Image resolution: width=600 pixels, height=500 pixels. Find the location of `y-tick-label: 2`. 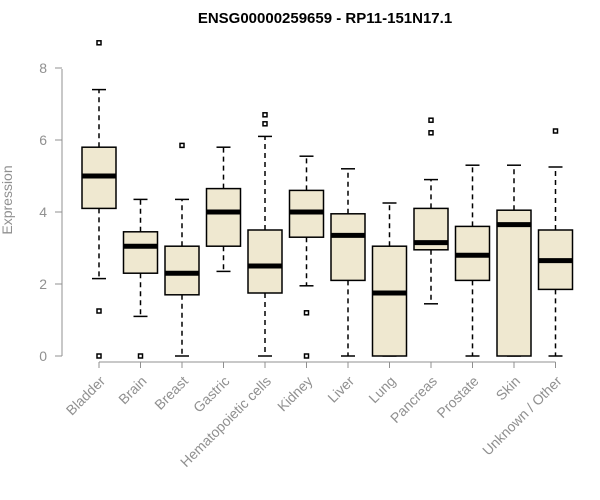

y-tick-label: 2 is located at coordinates (43, 284).